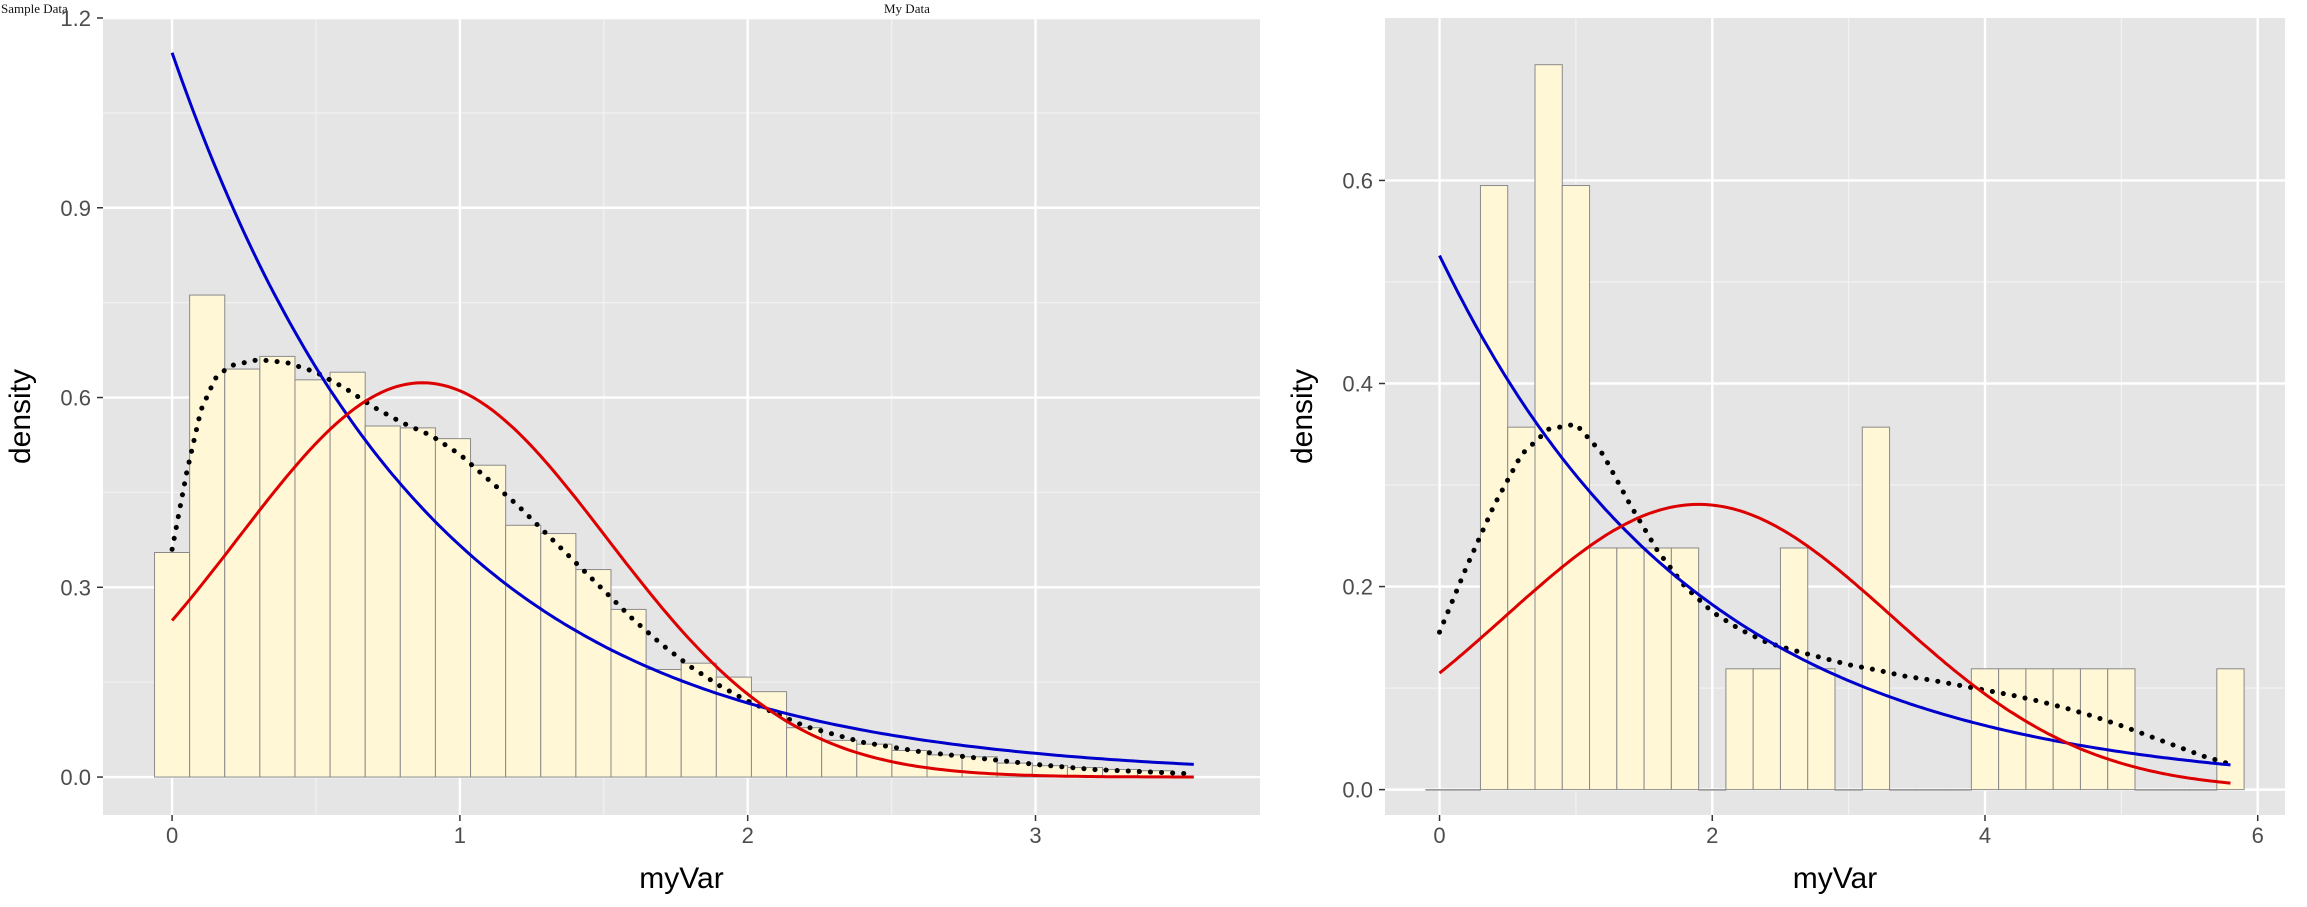  What do you see at coordinates (1357, 587) in the screenshot?
I see `y-tick-label: 0.2` at bounding box center [1357, 587].